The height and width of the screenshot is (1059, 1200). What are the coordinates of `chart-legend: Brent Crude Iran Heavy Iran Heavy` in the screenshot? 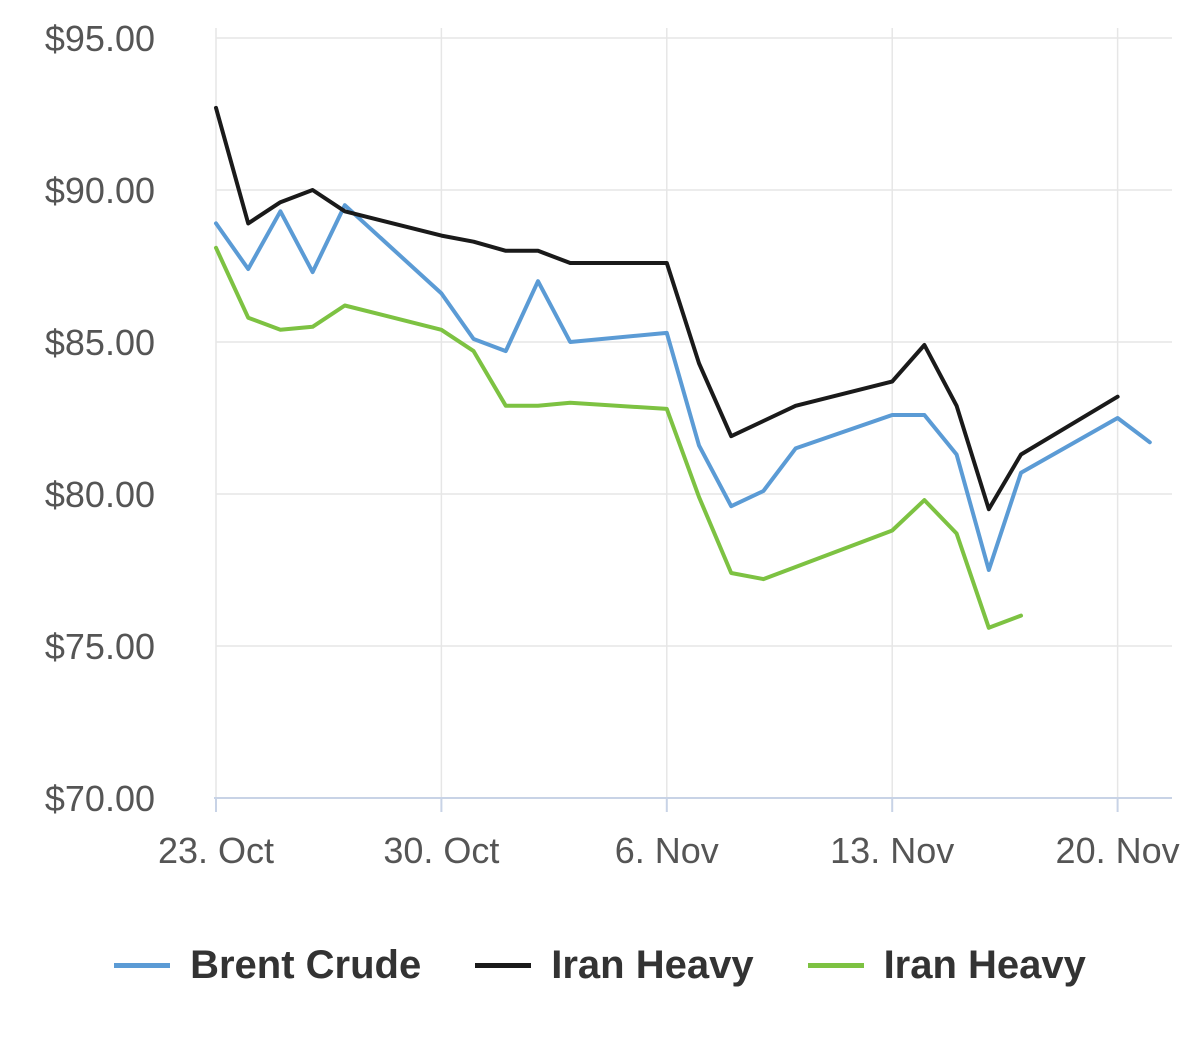 It's located at (600, 965).